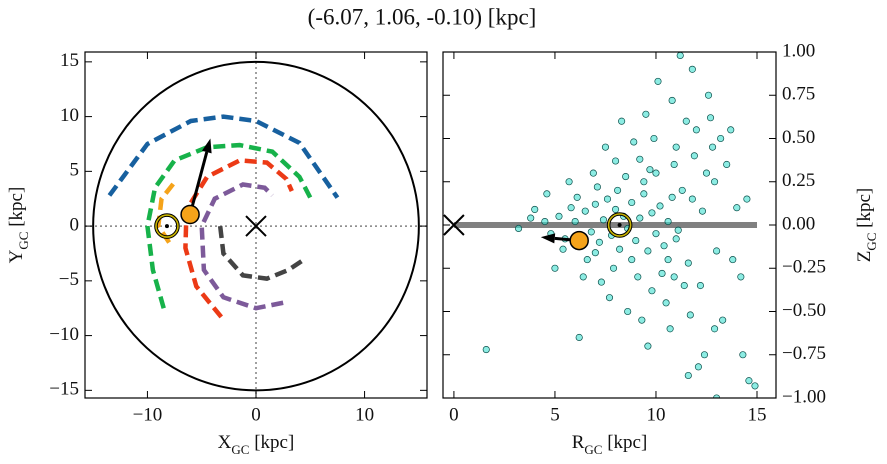 The width and height of the screenshot is (887, 464). Describe the element at coordinates (866, 225) in the screenshot. I see `y-axis-label: ZGC [kpc]` at that location.